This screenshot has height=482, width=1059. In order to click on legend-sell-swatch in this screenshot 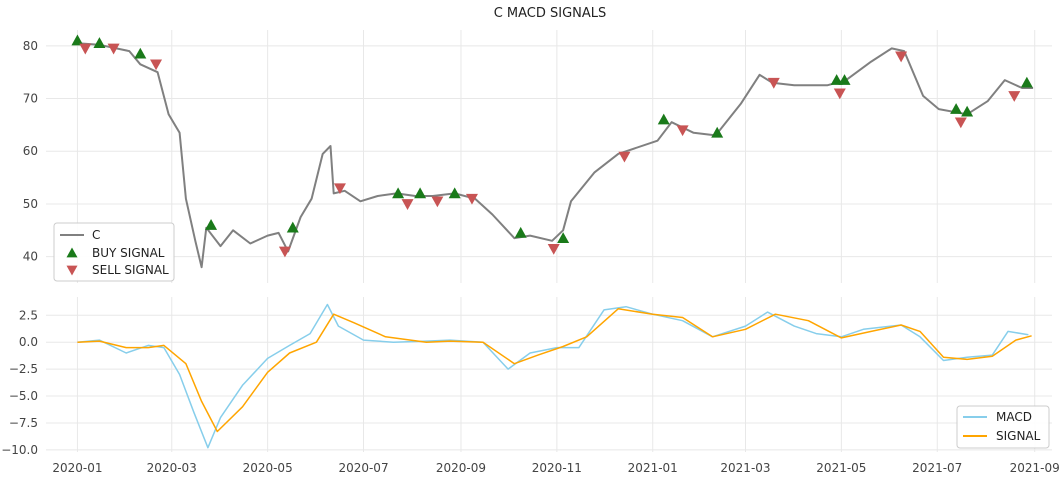, I will do `click(72, 270)`.